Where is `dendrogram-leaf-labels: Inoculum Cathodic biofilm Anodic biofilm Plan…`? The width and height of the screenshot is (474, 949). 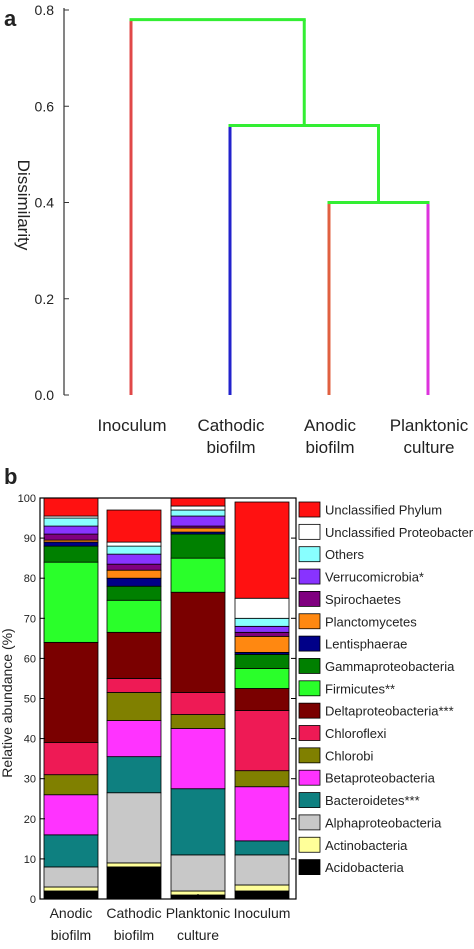 dendrogram-leaf-labels: Inoculum Cathodic biofilm Anodic biofilm Plan… is located at coordinates (283, 436).